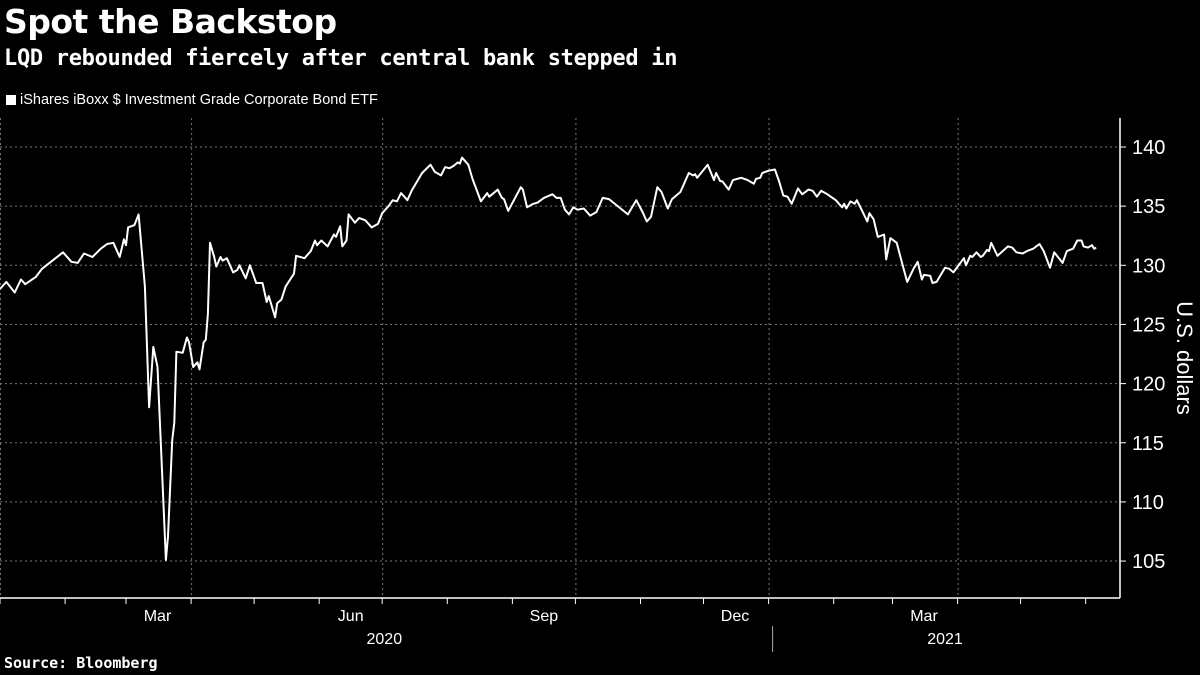 The width and height of the screenshot is (1200, 675). What do you see at coordinates (1148, 148) in the screenshot?
I see `y-tick-label: 140` at bounding box center [1148, 148].